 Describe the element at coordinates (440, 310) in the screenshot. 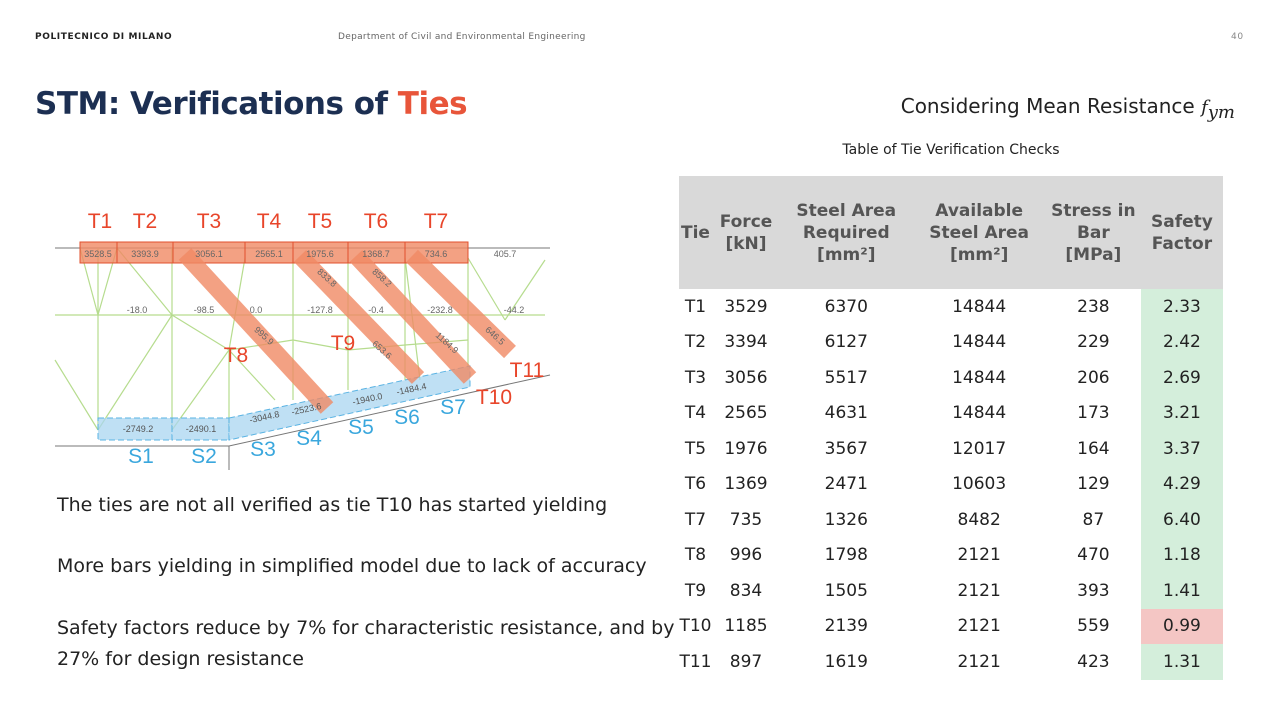

I see `mid-force-label: -232.8` at that location.